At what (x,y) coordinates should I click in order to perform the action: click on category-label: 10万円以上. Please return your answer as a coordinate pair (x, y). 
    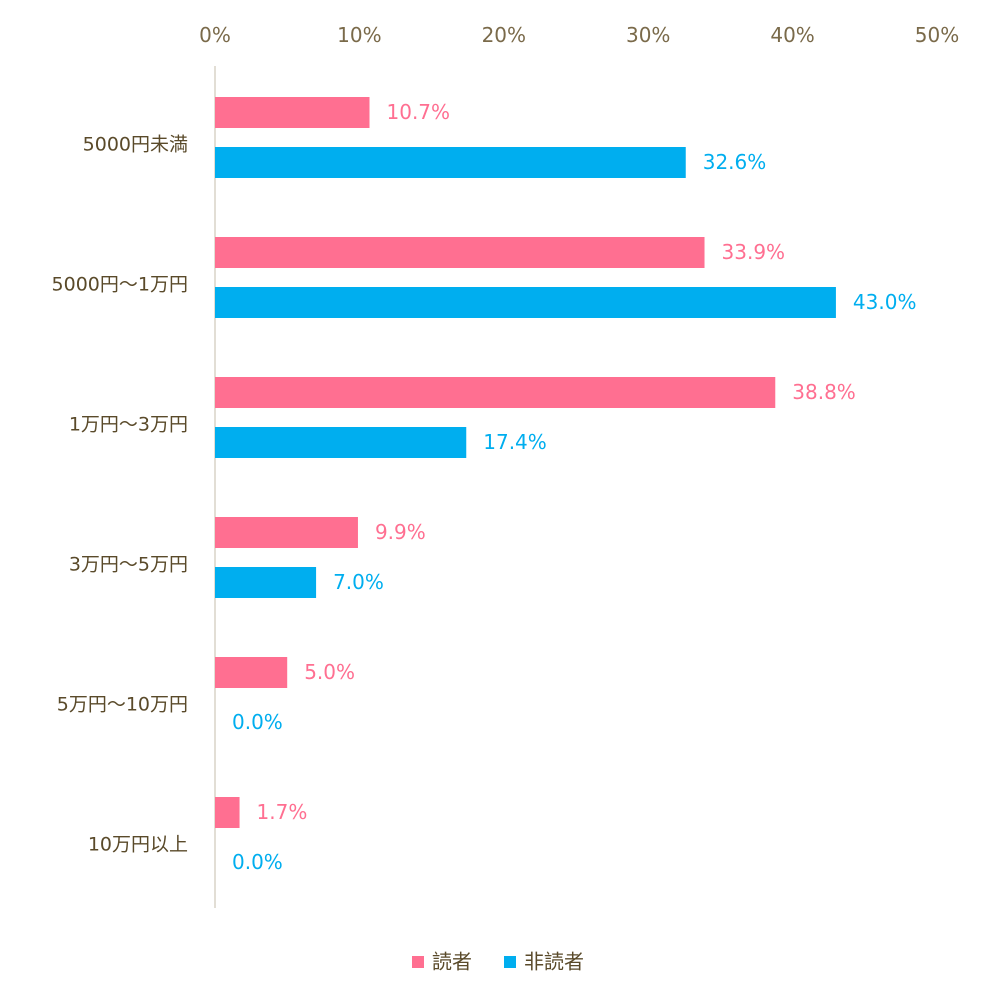
    Looking at the image, I should click on (138, 845).